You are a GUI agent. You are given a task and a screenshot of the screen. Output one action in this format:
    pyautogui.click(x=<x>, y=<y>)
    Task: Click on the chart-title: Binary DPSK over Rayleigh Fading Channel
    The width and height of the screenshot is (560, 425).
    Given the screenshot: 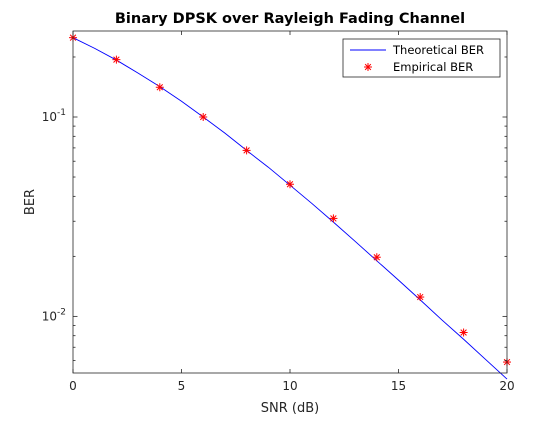 What is the action you would take?
    pyautogui.click(x=290, y=19)
    